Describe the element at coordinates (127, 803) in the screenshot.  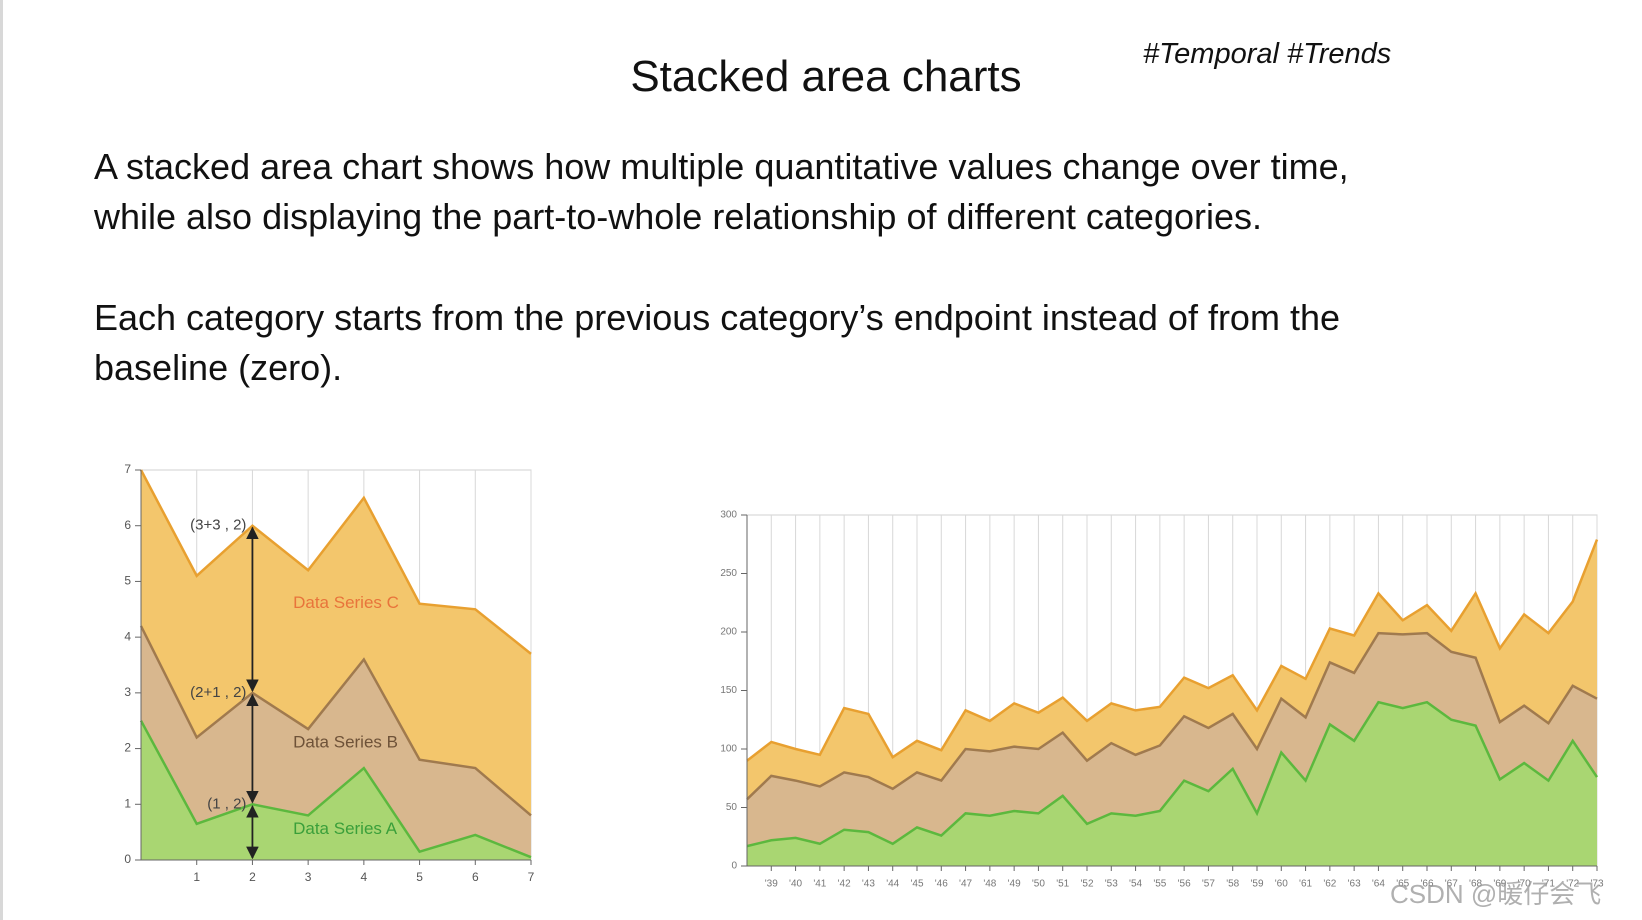
I see `y-tick-label: 1` at that location.